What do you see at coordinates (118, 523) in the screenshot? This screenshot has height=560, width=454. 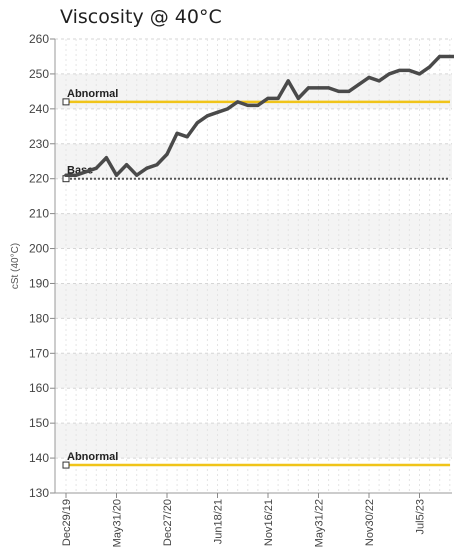 I see `x-tick-label: May31/20` at bounding box center [118, 523].